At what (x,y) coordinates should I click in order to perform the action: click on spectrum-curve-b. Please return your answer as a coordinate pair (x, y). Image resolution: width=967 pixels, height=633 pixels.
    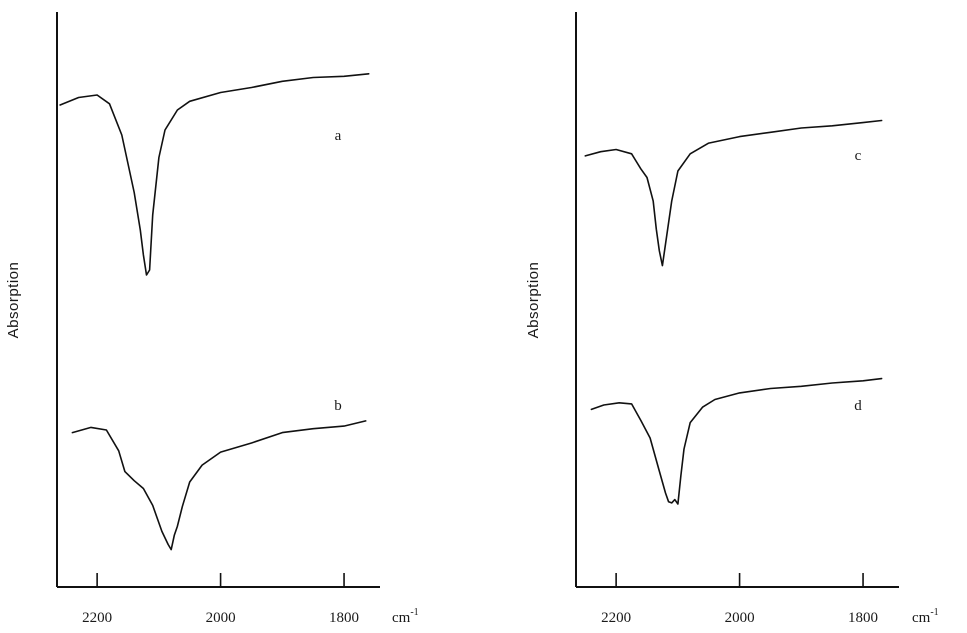
    Looking at the image, I should click on (219, 485).